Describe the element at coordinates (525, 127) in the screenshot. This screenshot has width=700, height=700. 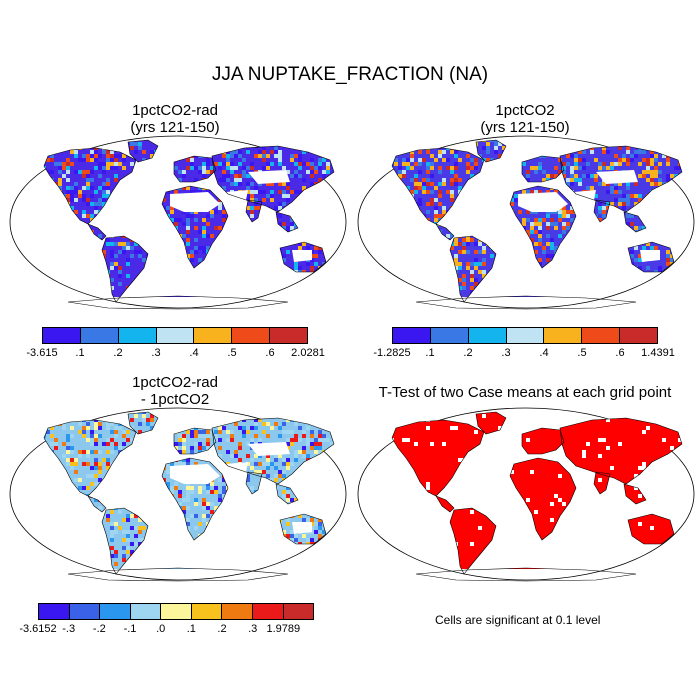
I see `panel-2-title-line2: (yrs 121-150)` at that location.